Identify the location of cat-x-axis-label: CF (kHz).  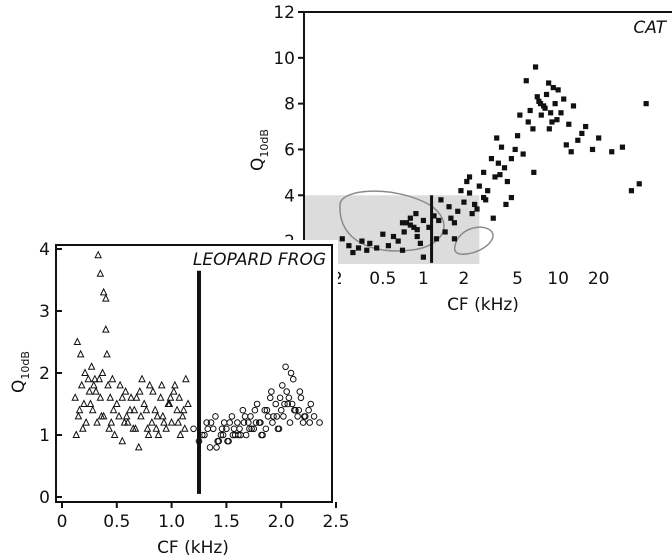
(483, 305).